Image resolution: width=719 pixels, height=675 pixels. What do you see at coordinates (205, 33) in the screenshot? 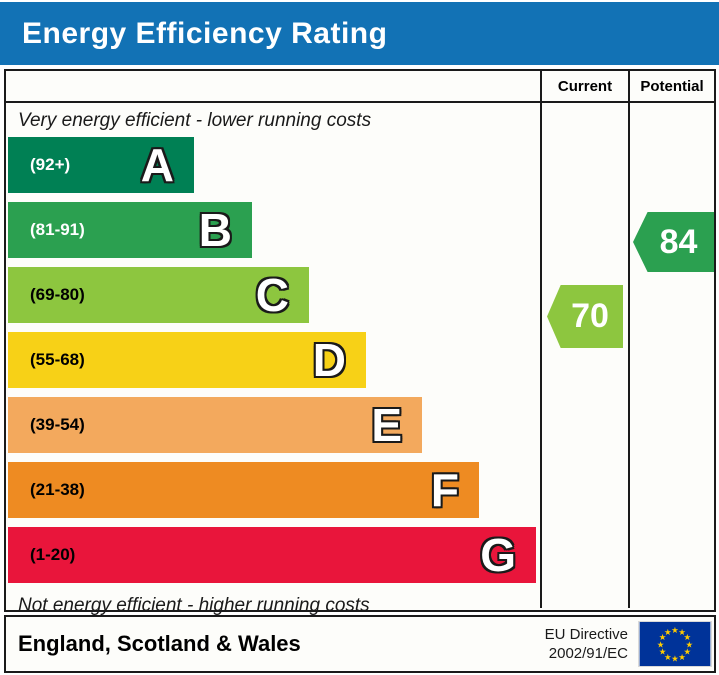
I see `page-title: Energy Efficiency Rating` at bounding box center [205, 33].